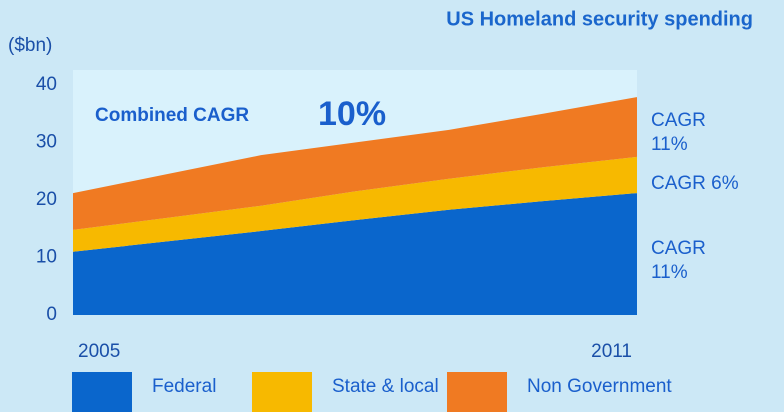  What do you see at coordinates (611, 351) in the screenshot?
I see `x-tick-label: 2011` at bounding box center [611, 351].